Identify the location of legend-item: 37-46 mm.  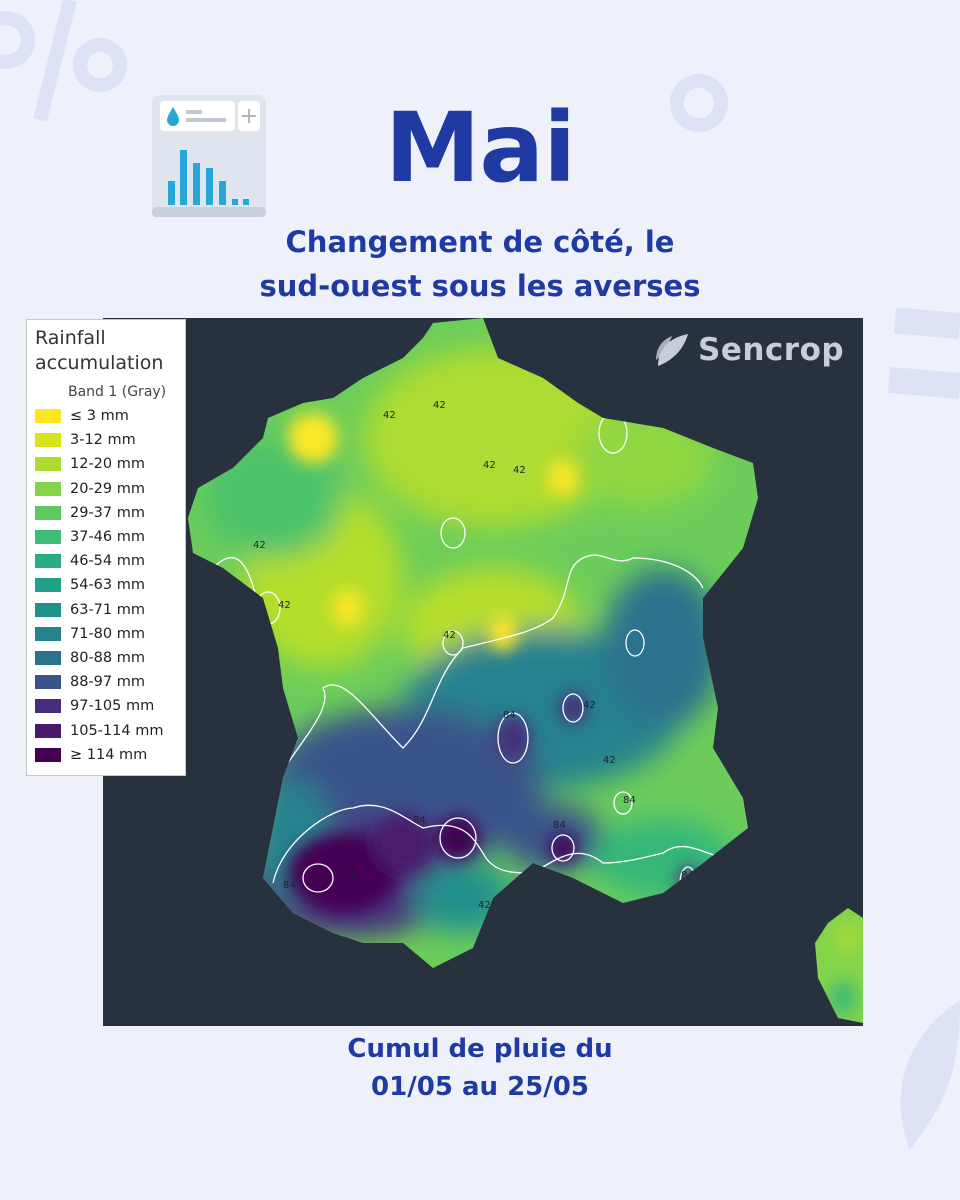
(110, 537).